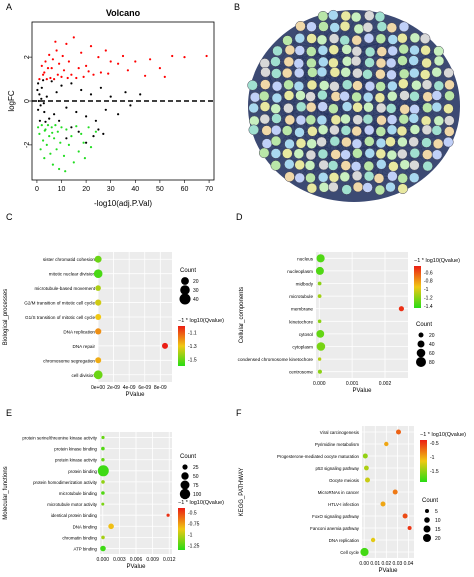 The width and height of the screenshot is (474, 577). I want to click on category-label: MicroRNAs in cancer, so click(339, 492).